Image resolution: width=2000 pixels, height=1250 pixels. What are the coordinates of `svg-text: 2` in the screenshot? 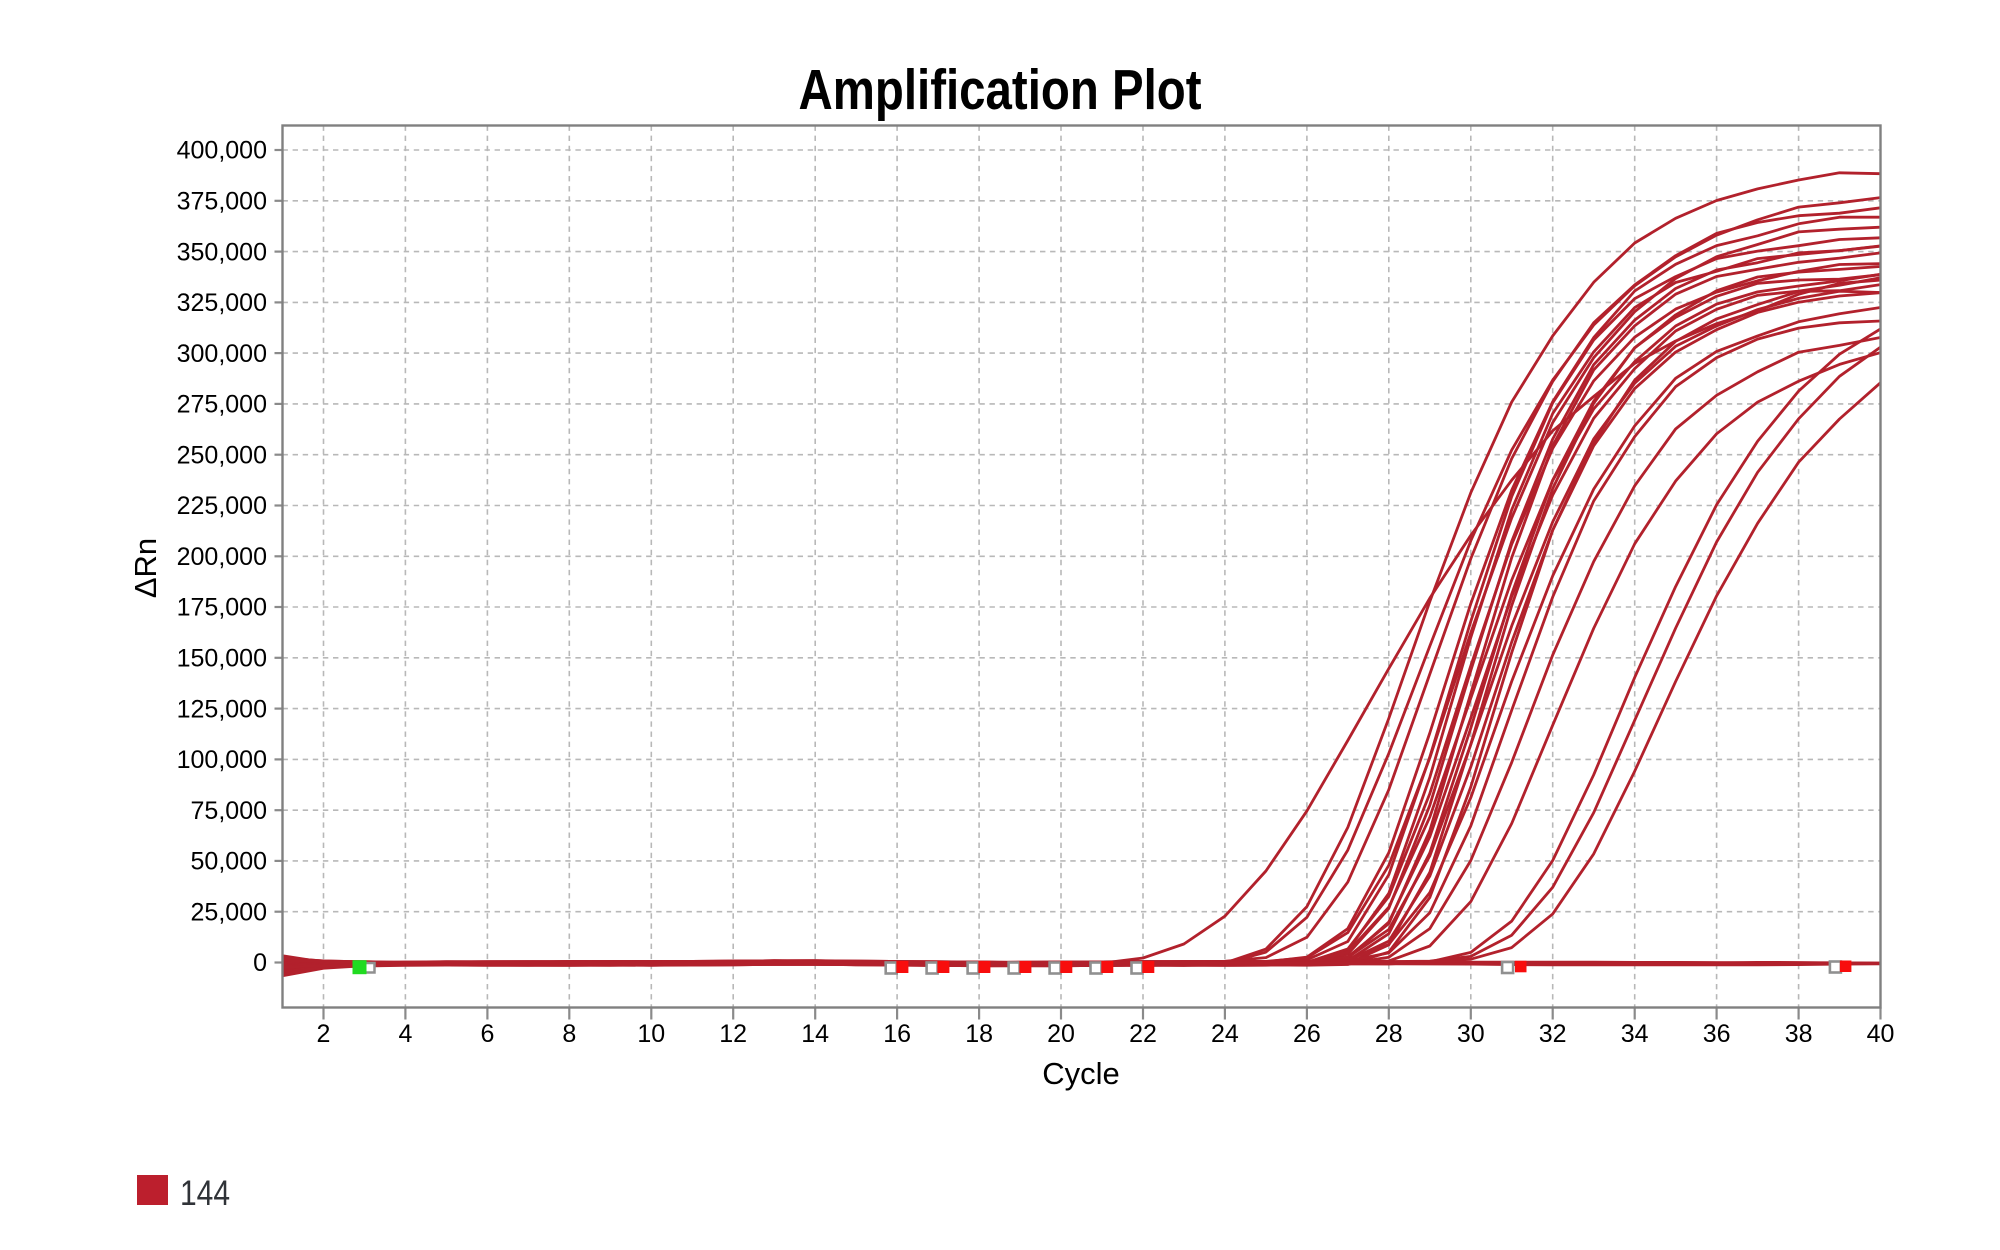 It's located at (324, 1034).